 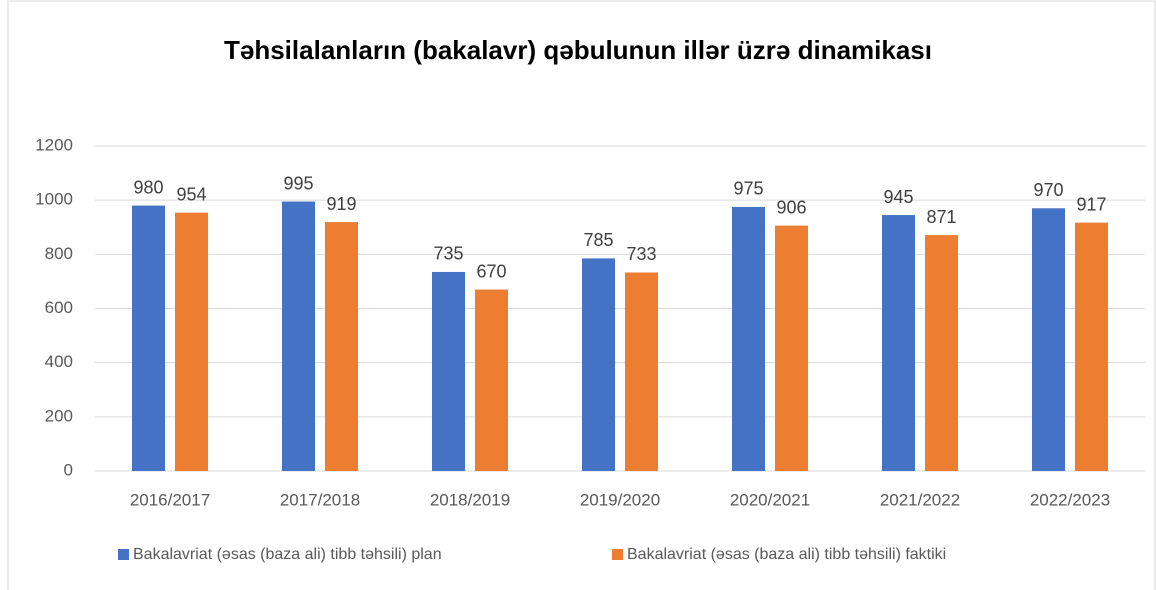 What do you see at coordinates (68, 469) in the screenshot?
I see `y-tick-label: 0` at bounding box center [68, 469].